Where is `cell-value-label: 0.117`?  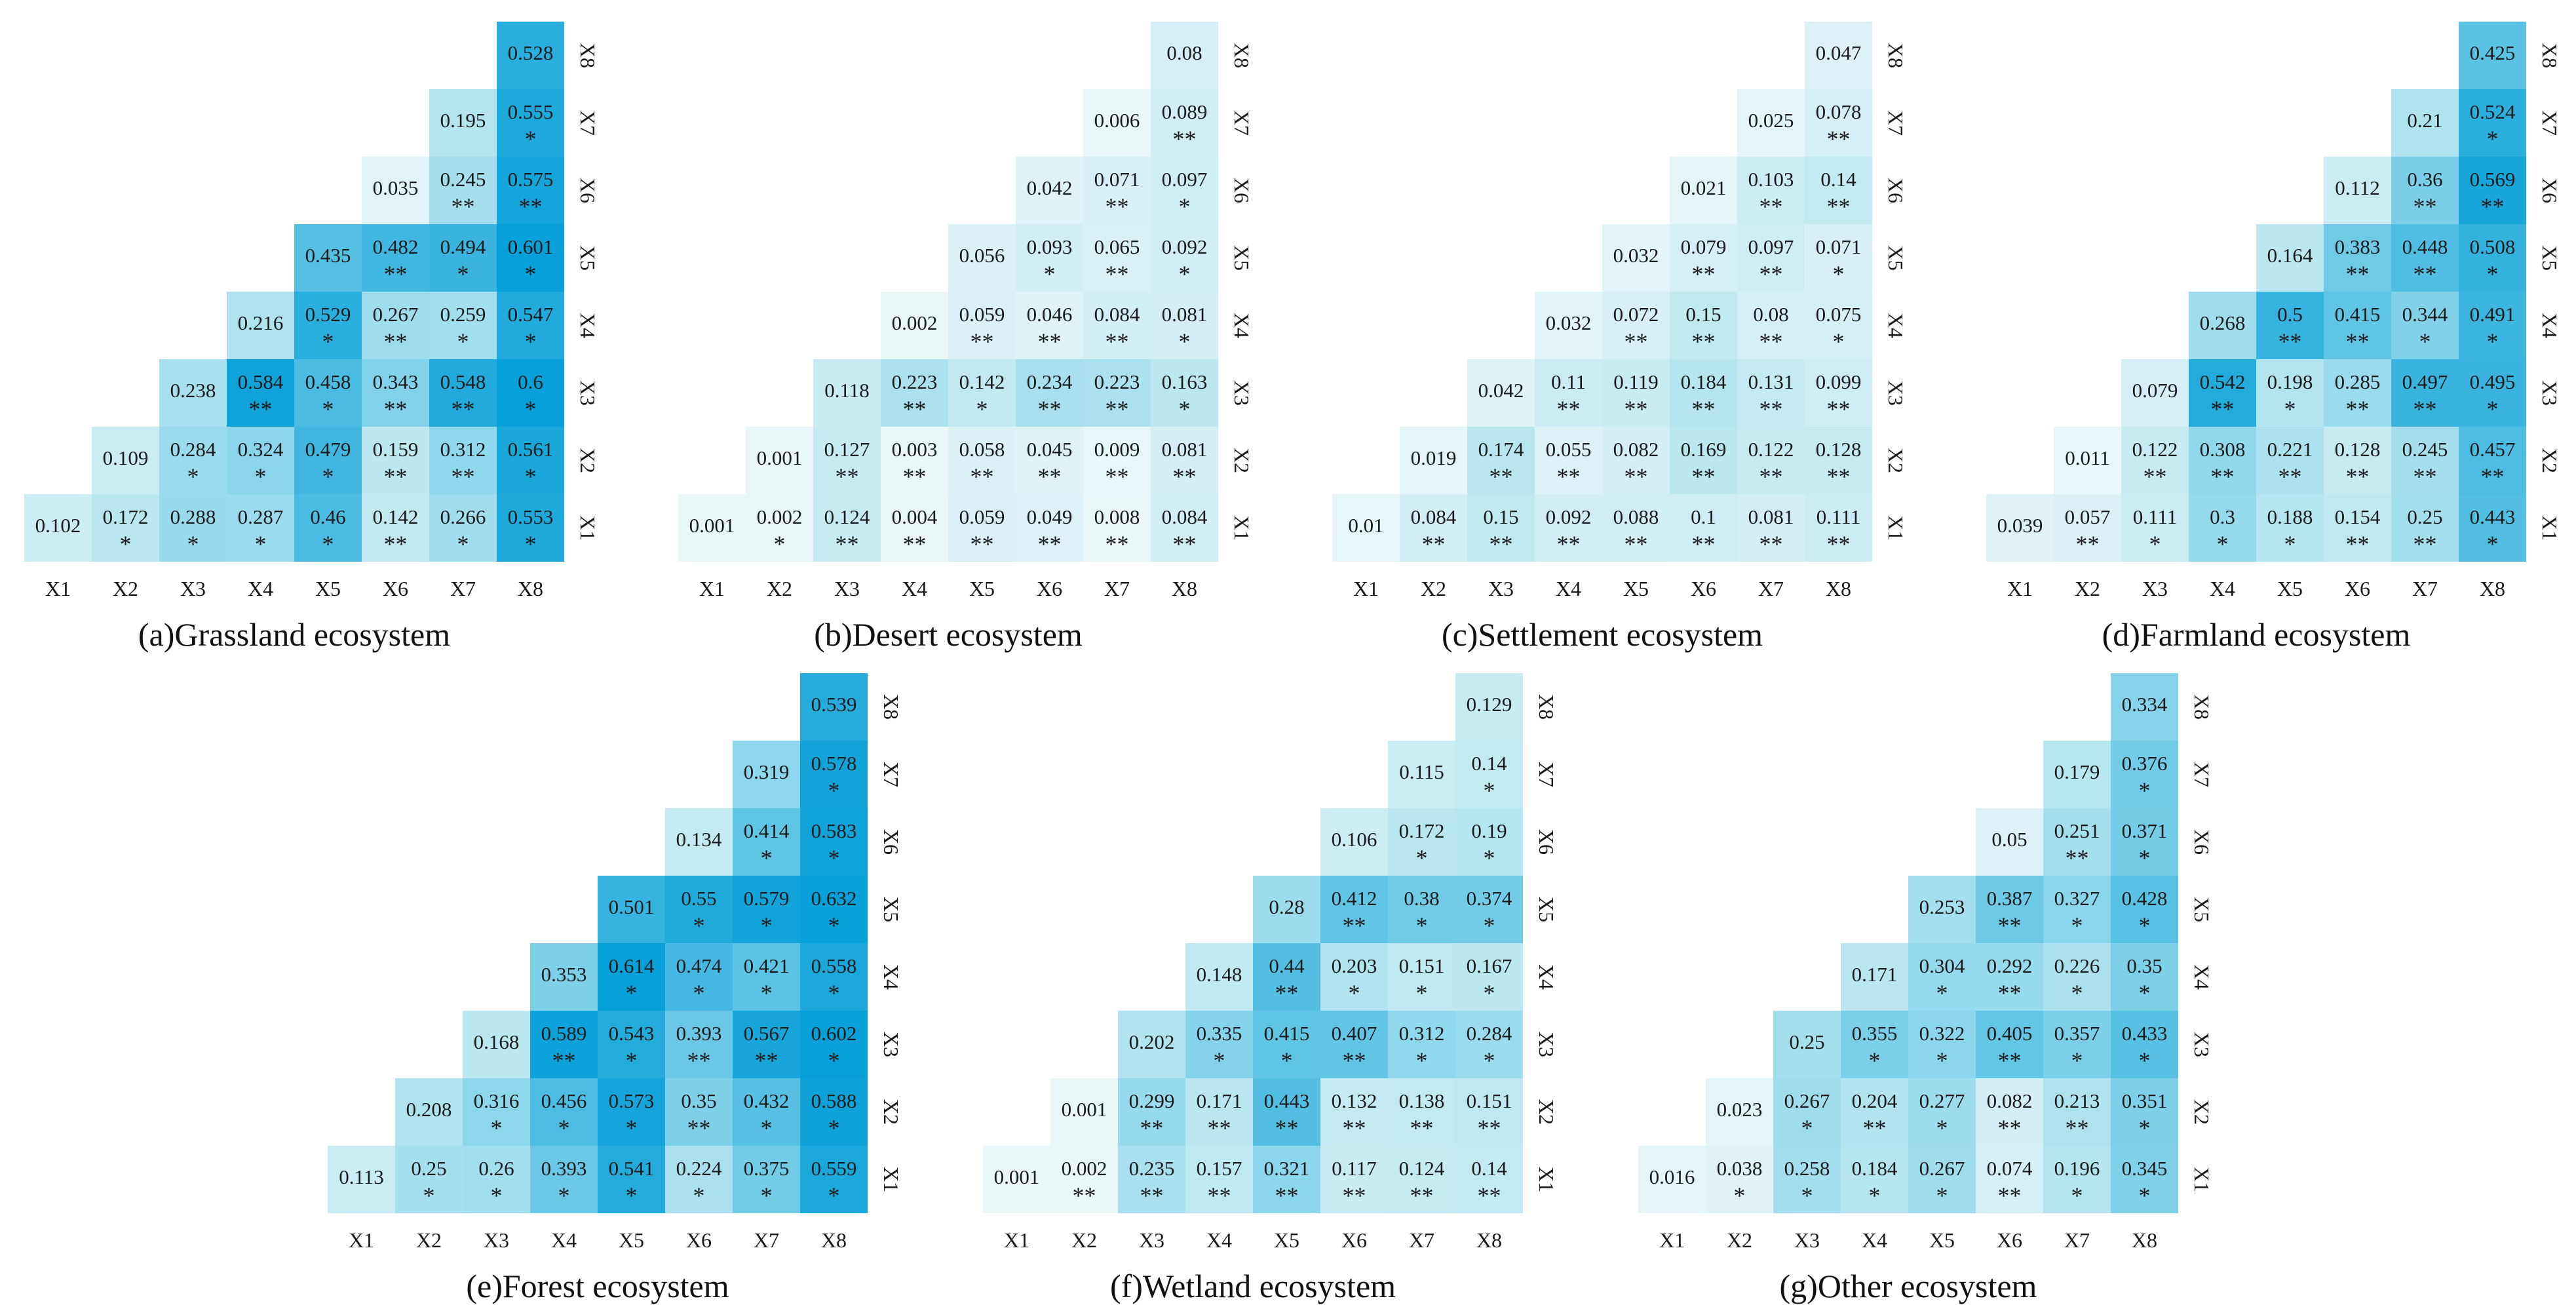 cell-value-label: 0.117 is located at coordinates (1354, 1168).